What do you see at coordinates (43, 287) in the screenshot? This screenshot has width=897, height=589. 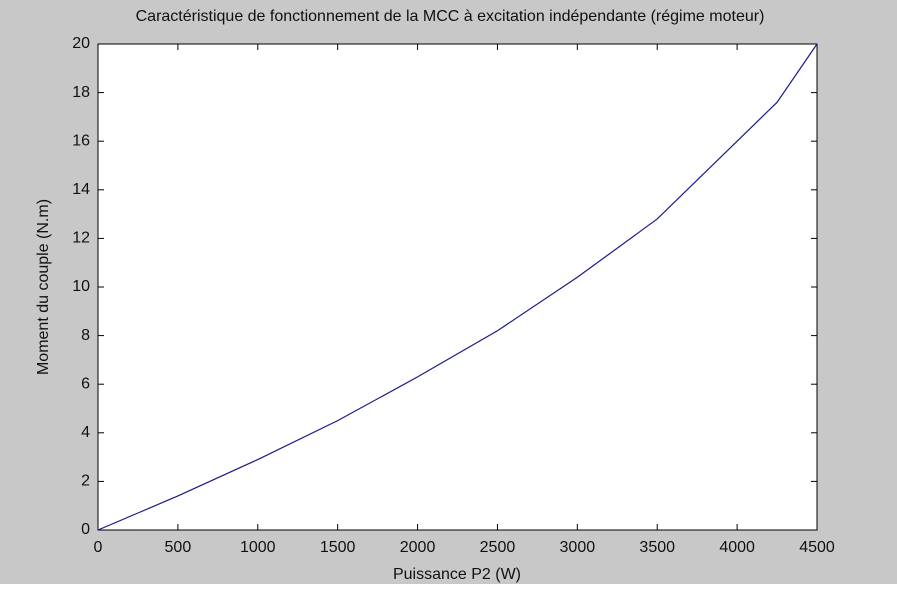 I see `y-axis-label: Moment du couple (N.m)` at bounding box center [43, 287].